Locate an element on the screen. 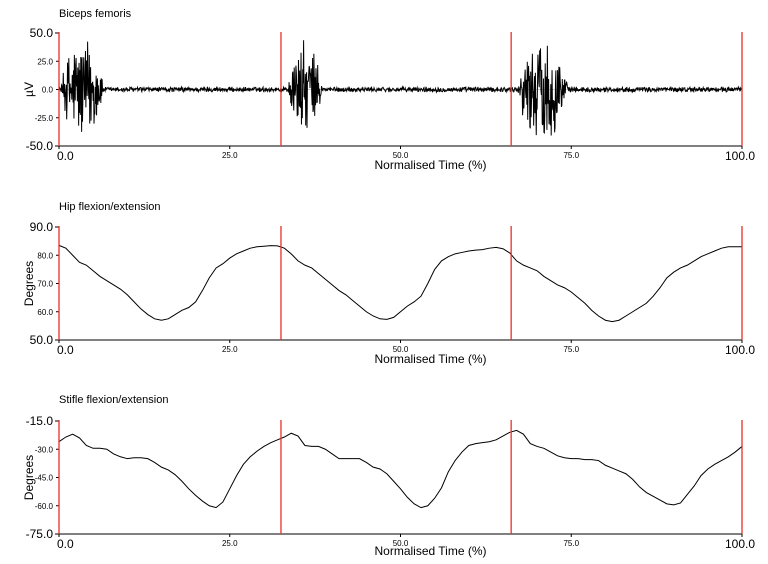 This screenshot has width=768, height=564. chart-title: Biceps femoris is located at coordinates (95, 14).